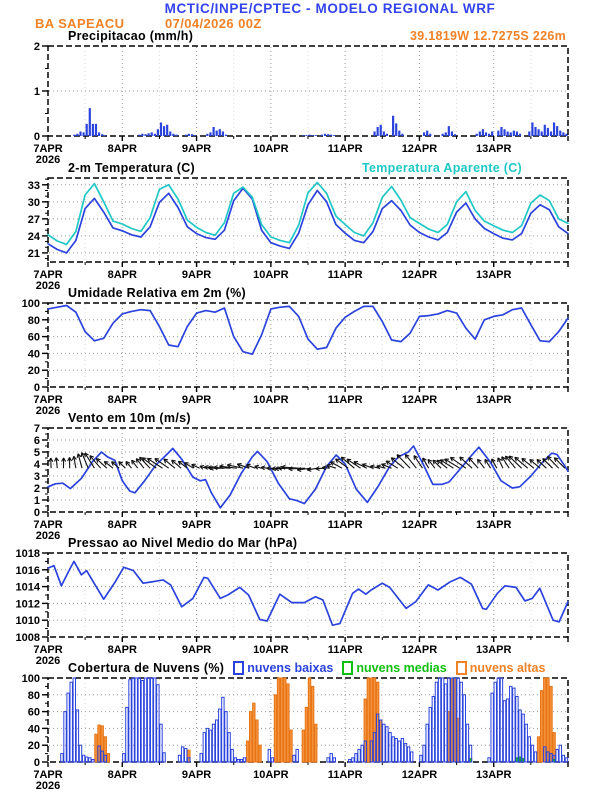  What do you see at coordinates (401, 668) in the screenshot?
I see `legend-label-nuvens-medias: nuvens medias` at bounding box center [401, 668].